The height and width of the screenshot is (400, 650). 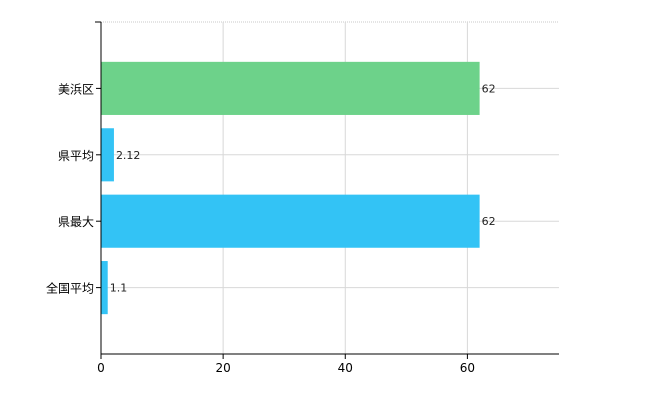 I want to click on y-tick-label: 全国平均, so click(x=70, y=288).